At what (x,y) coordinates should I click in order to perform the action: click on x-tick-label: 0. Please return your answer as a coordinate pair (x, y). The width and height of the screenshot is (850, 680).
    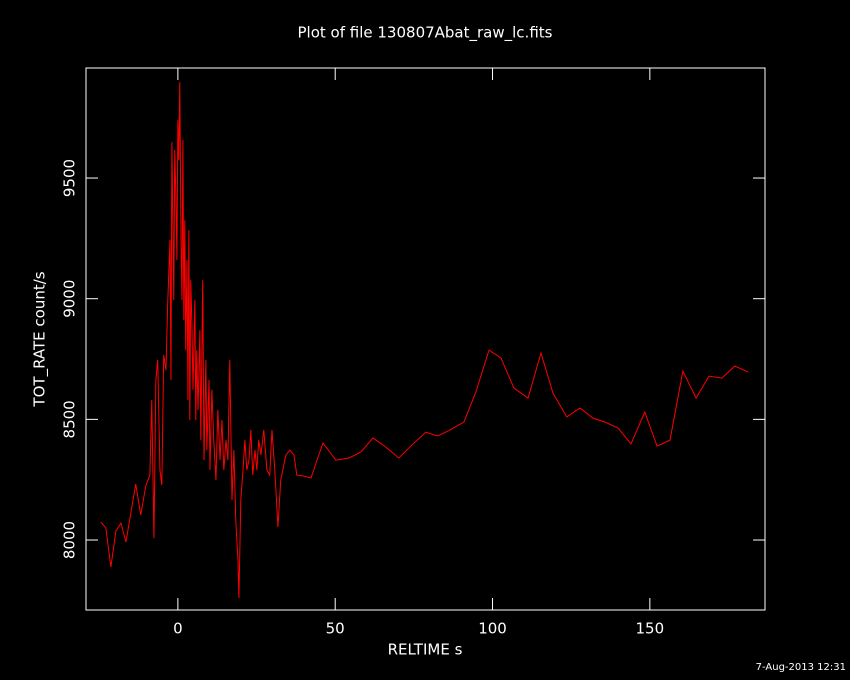
    Looking at the image, I should click on (178, 629).